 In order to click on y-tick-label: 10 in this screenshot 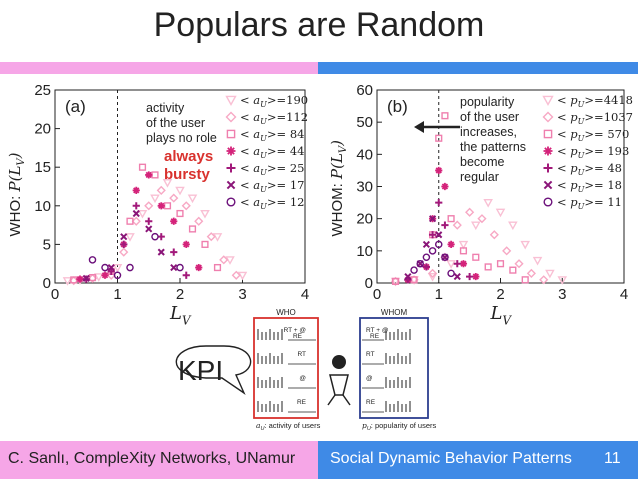, I will do `click(364, 251)`.